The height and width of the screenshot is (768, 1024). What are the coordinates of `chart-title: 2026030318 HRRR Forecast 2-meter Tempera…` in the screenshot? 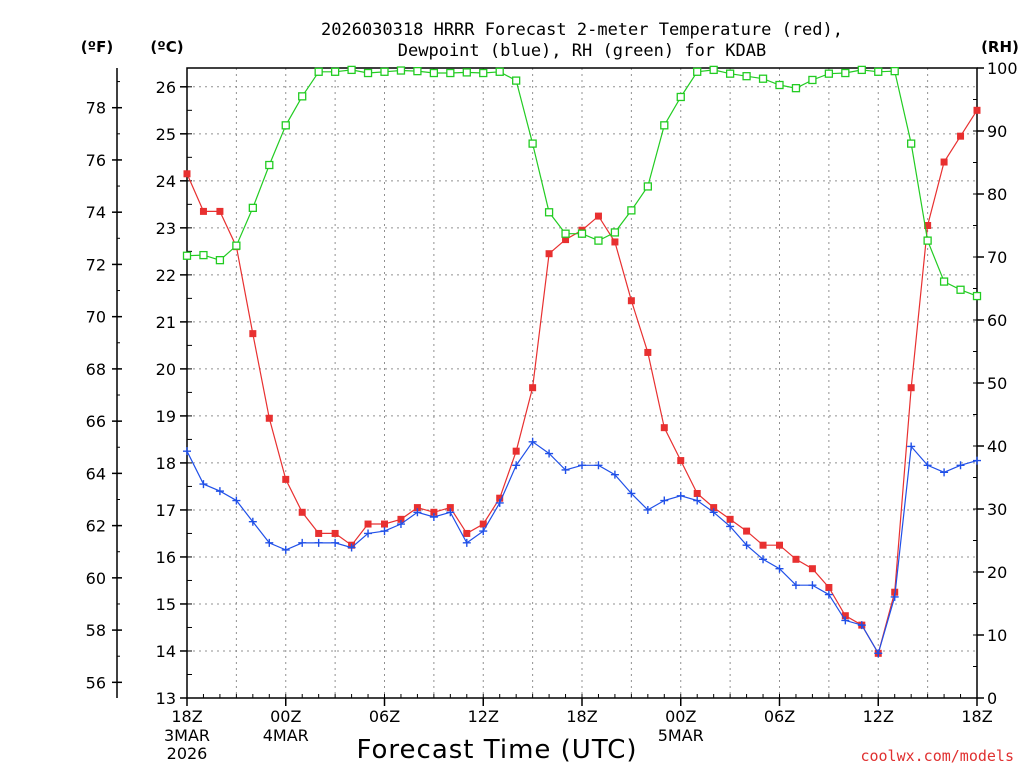 It's located at (582, 30).